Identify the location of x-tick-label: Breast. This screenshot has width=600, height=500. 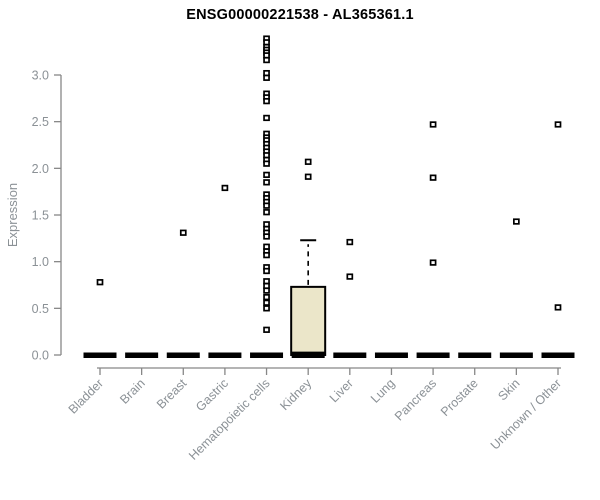
(172, 394).